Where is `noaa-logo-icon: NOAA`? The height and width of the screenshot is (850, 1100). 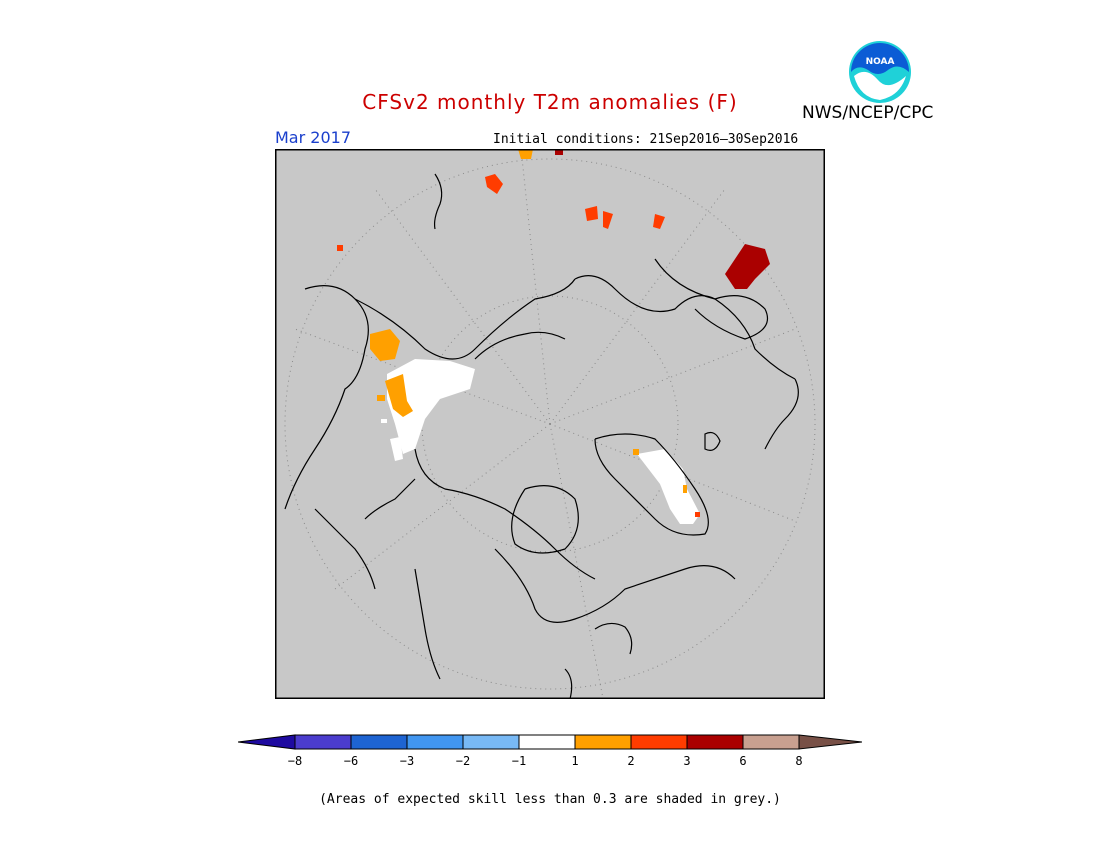
noaa-logo-icon: NOAA is located at coordinates (880, 72).